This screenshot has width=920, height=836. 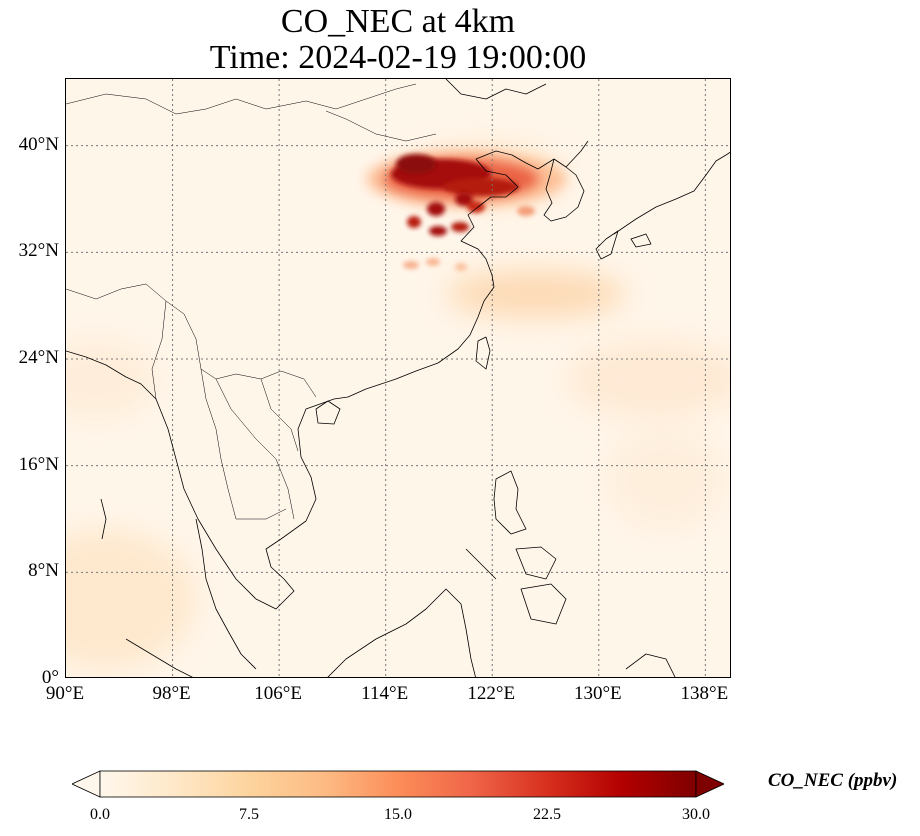 I want to click on colorbar-tick-label: 0.0, so click(x=100, y=814).